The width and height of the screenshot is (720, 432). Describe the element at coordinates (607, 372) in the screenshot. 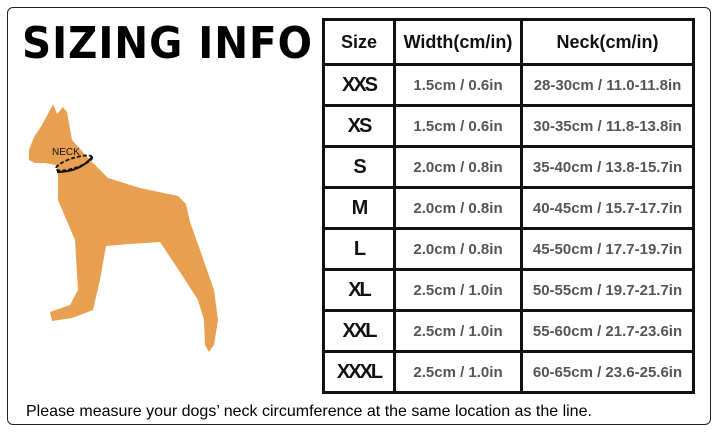

I see `neck-cell: 60-65cm / 23.6-25.6in` at that location.